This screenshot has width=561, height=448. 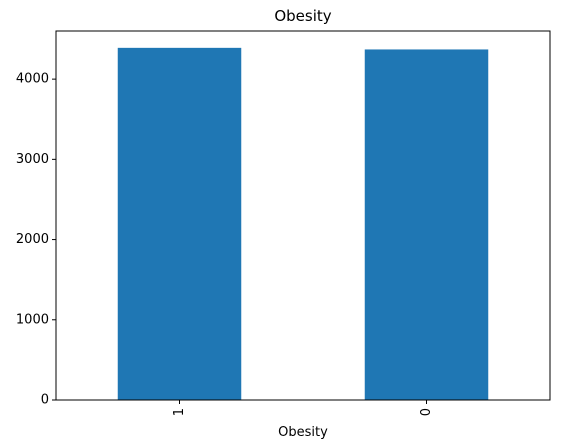 I want to click on y-tick-label-1000: 1000, so click(x=32, y=319).